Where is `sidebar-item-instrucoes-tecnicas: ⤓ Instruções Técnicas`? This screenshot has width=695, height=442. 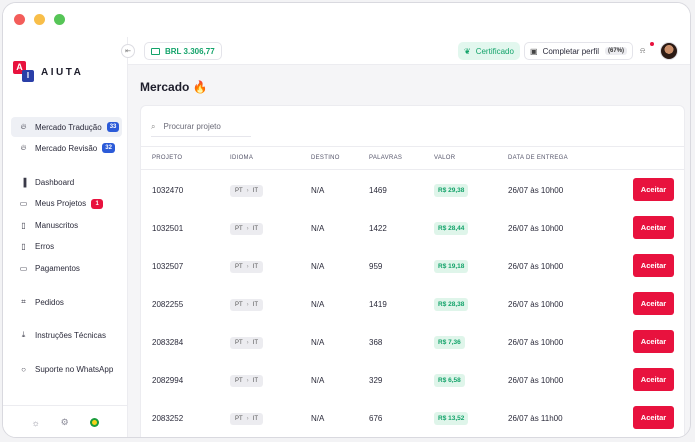
sidebar-item-instrucoes-tecnicas: ⤓ Instruções Técnicas is located at coordinates (66, 335).